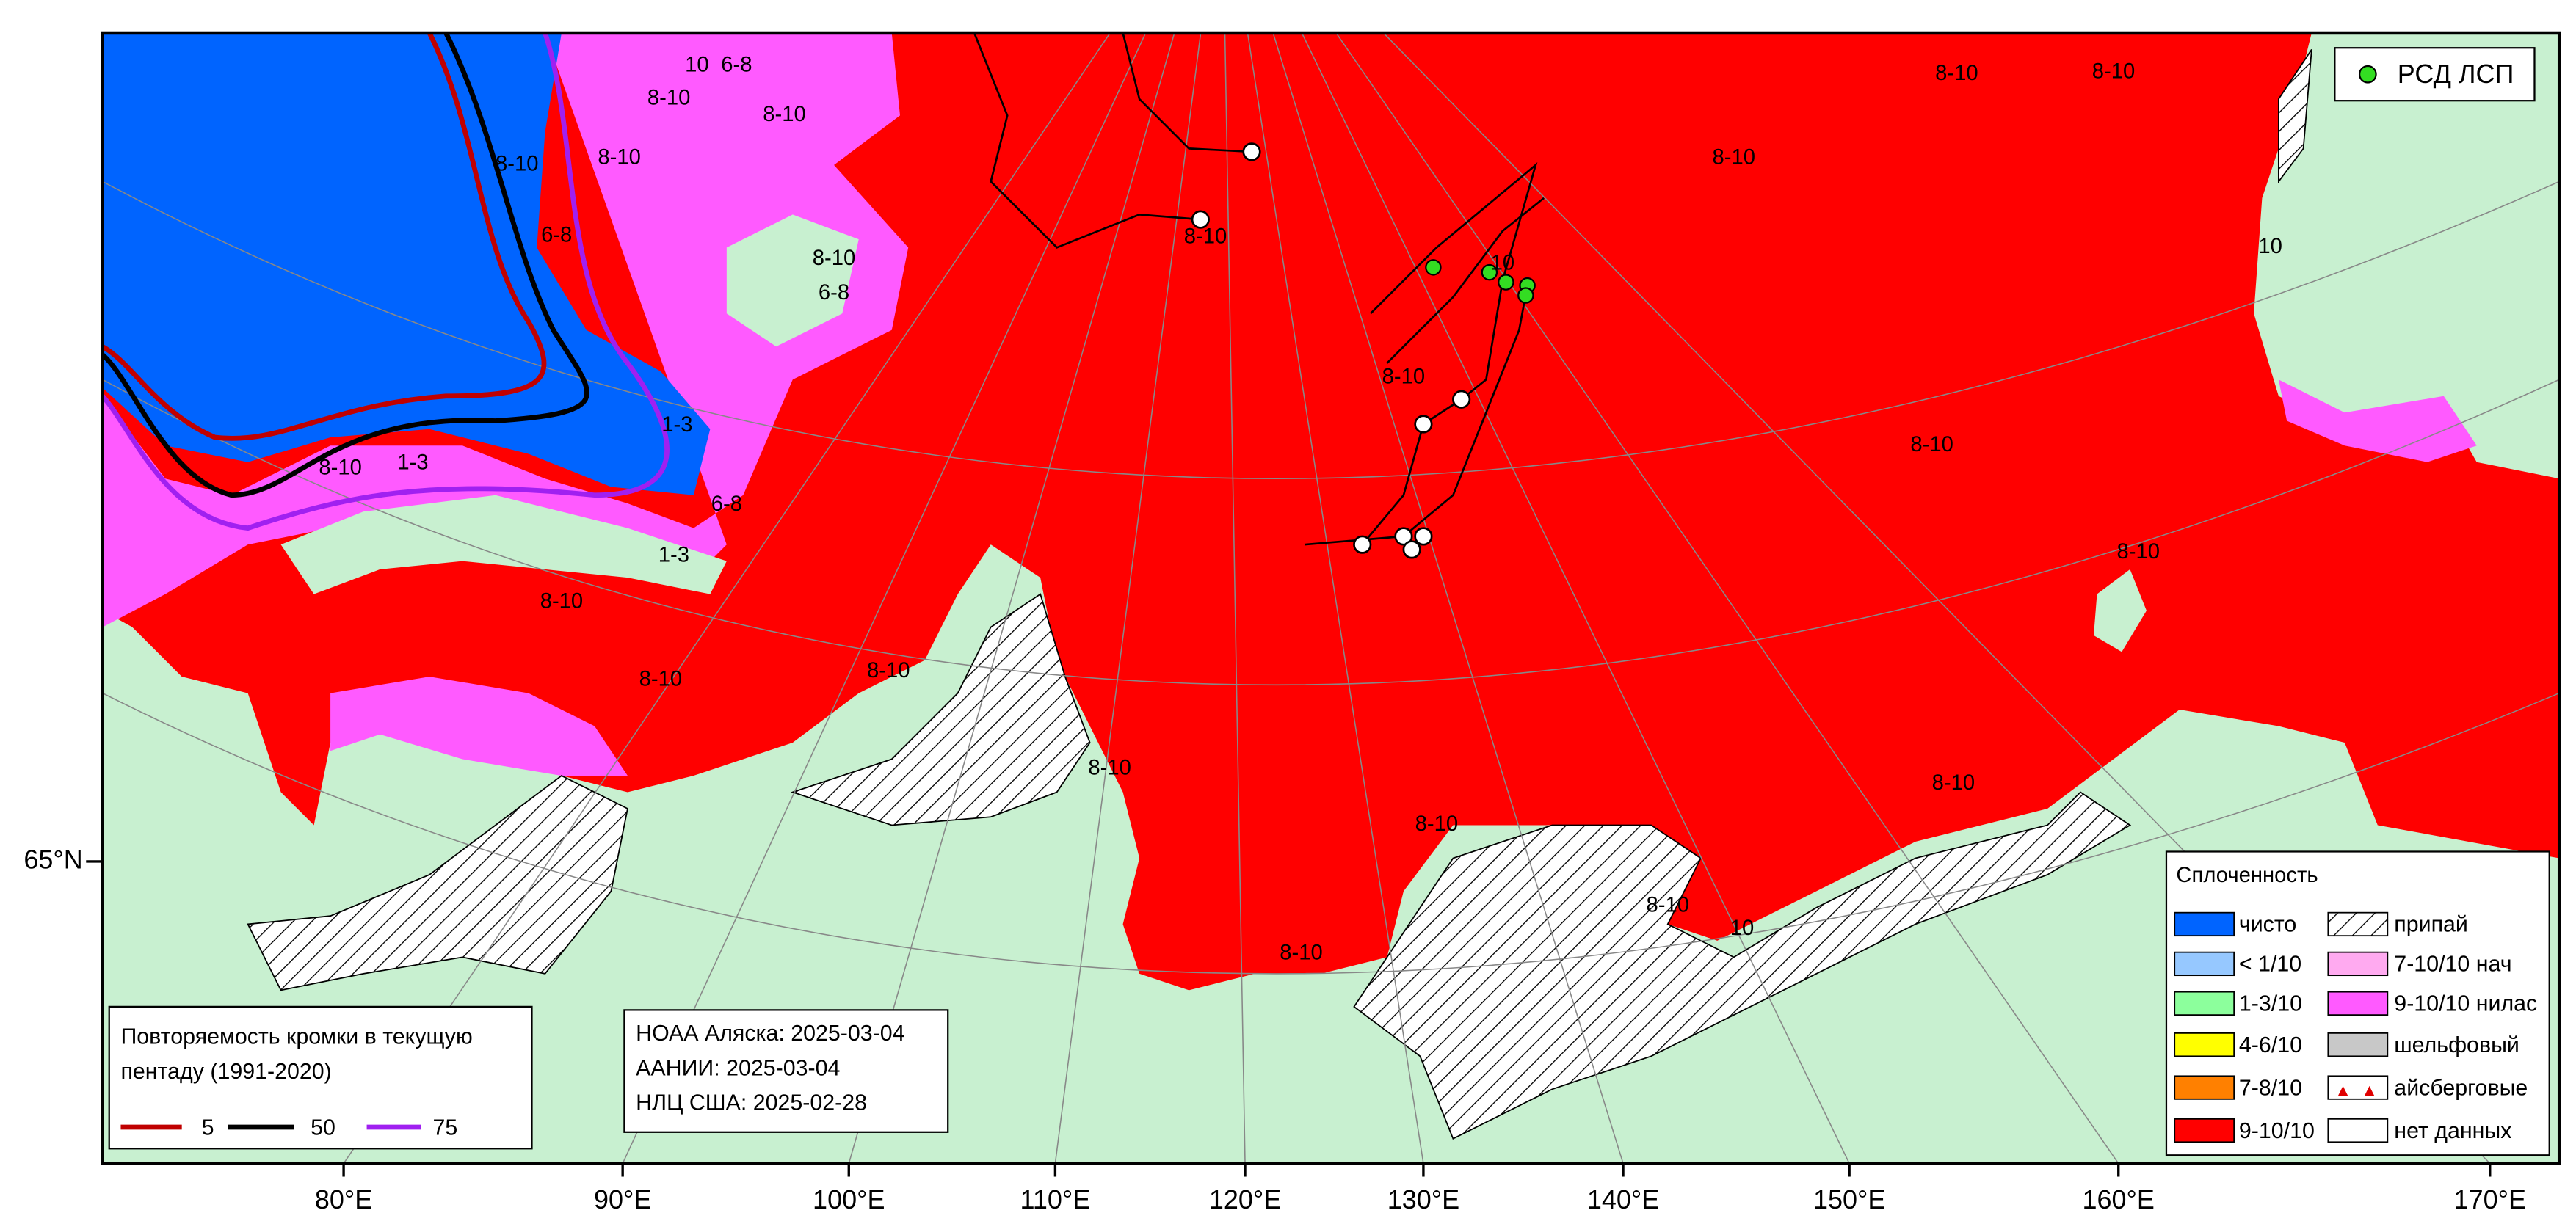  I want to click on source: ААНИИ: 2025-03-04, so click(738, 1068).